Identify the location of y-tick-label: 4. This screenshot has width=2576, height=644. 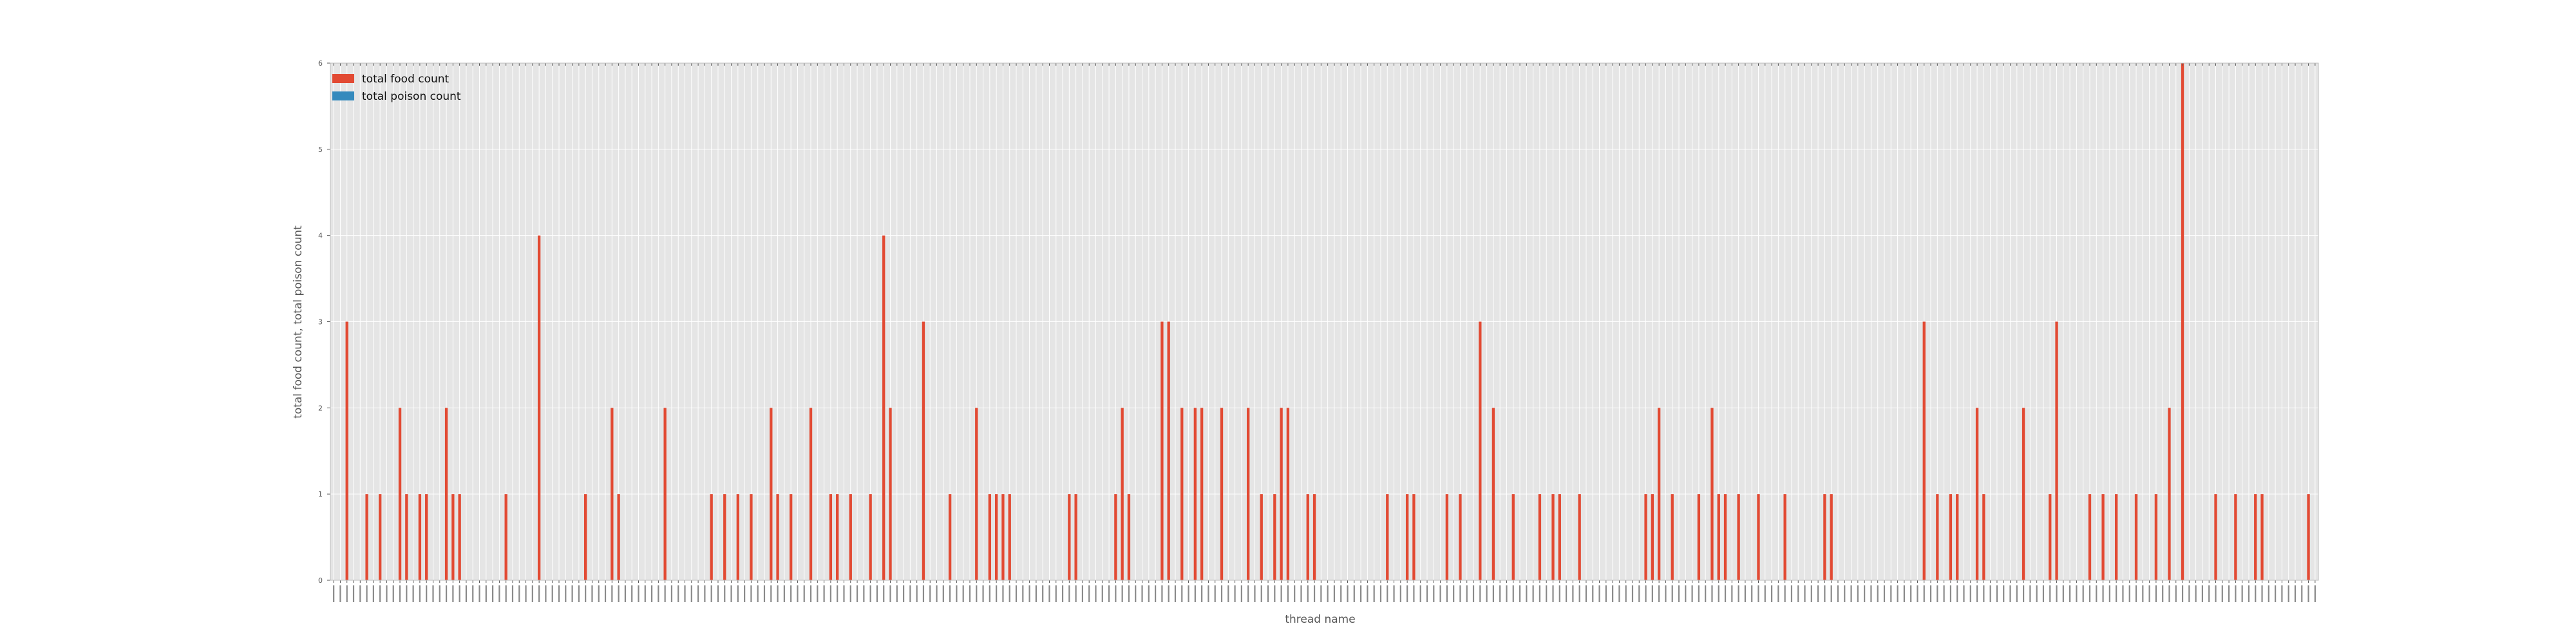
(320, 236).